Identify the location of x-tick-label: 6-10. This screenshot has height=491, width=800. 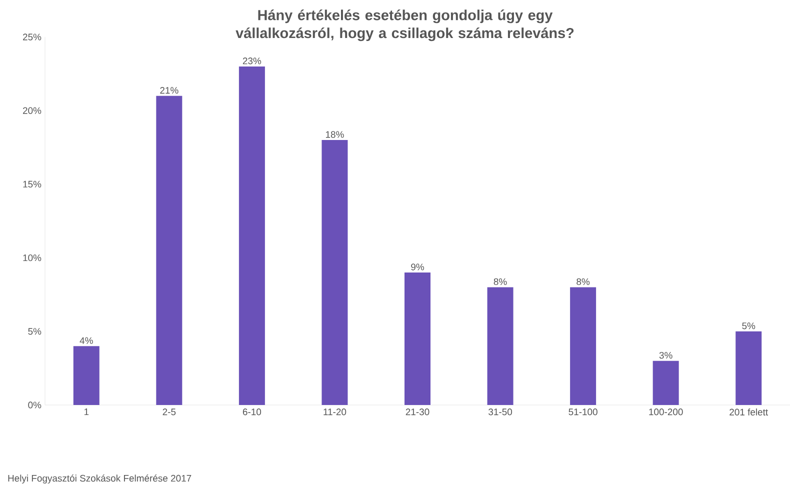
(252, 412).